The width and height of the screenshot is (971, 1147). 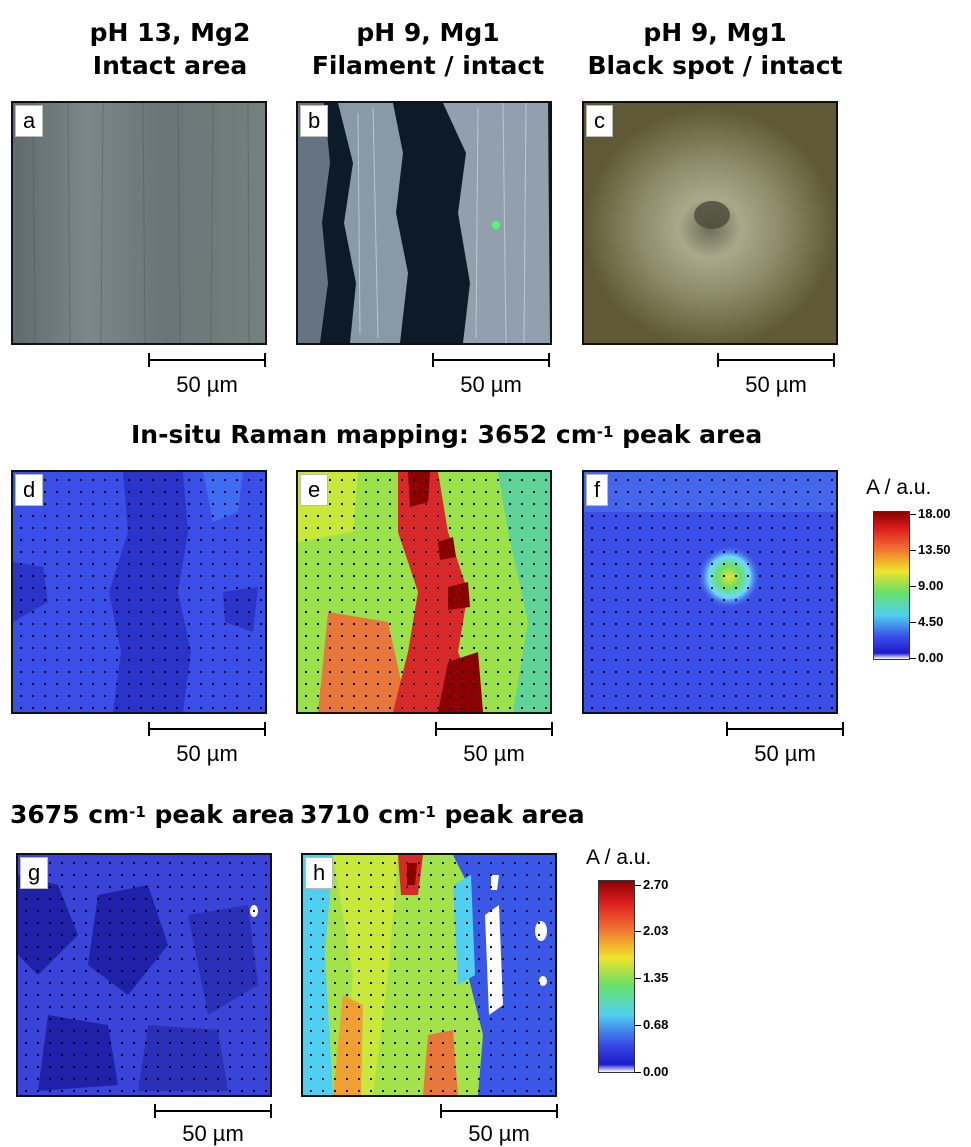 I want to click on panel-h-raman-map: h, so click(x=429, y=975).